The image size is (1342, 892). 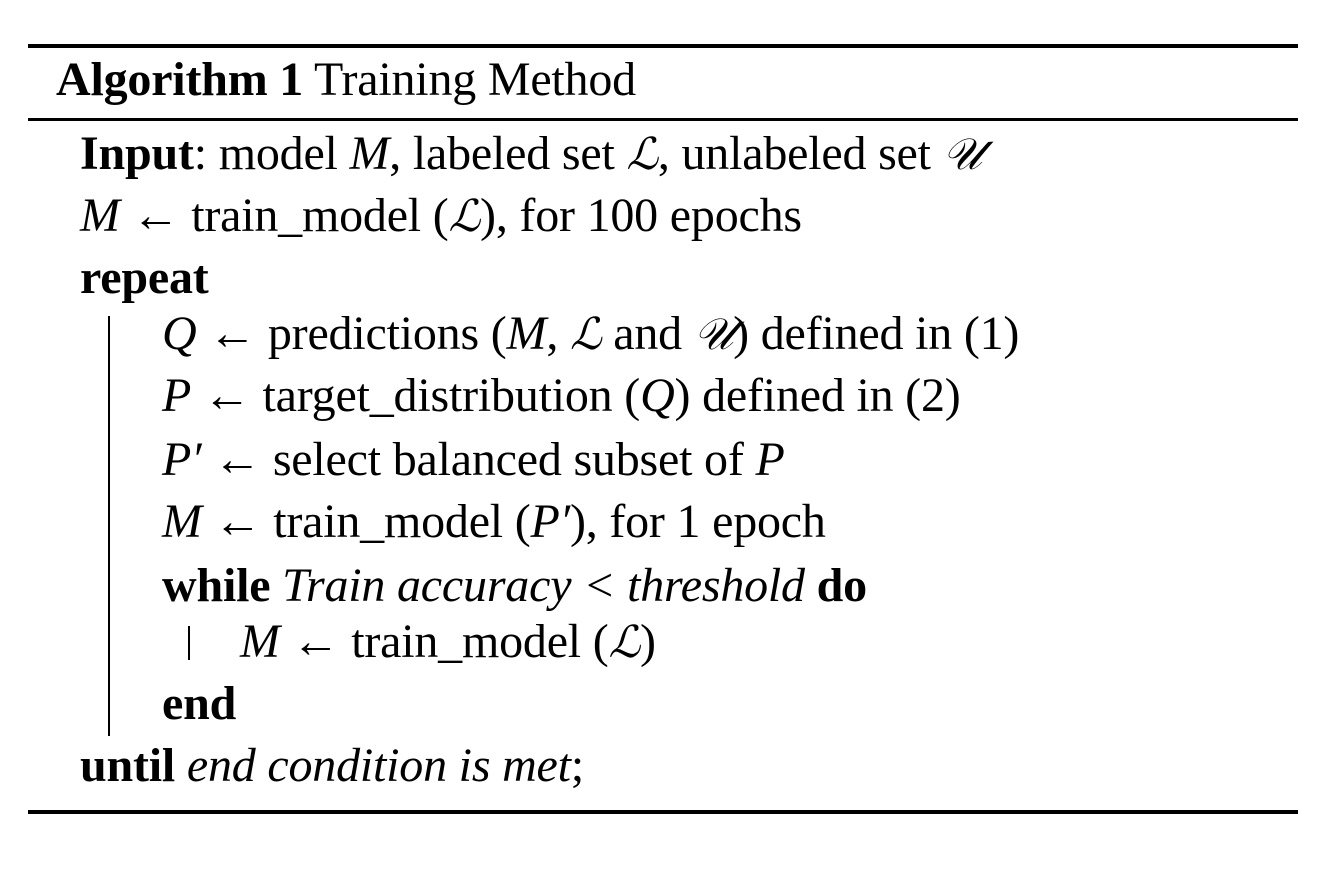 I want to click on algorithm-title: Training Method, so click(x=475, y=79).